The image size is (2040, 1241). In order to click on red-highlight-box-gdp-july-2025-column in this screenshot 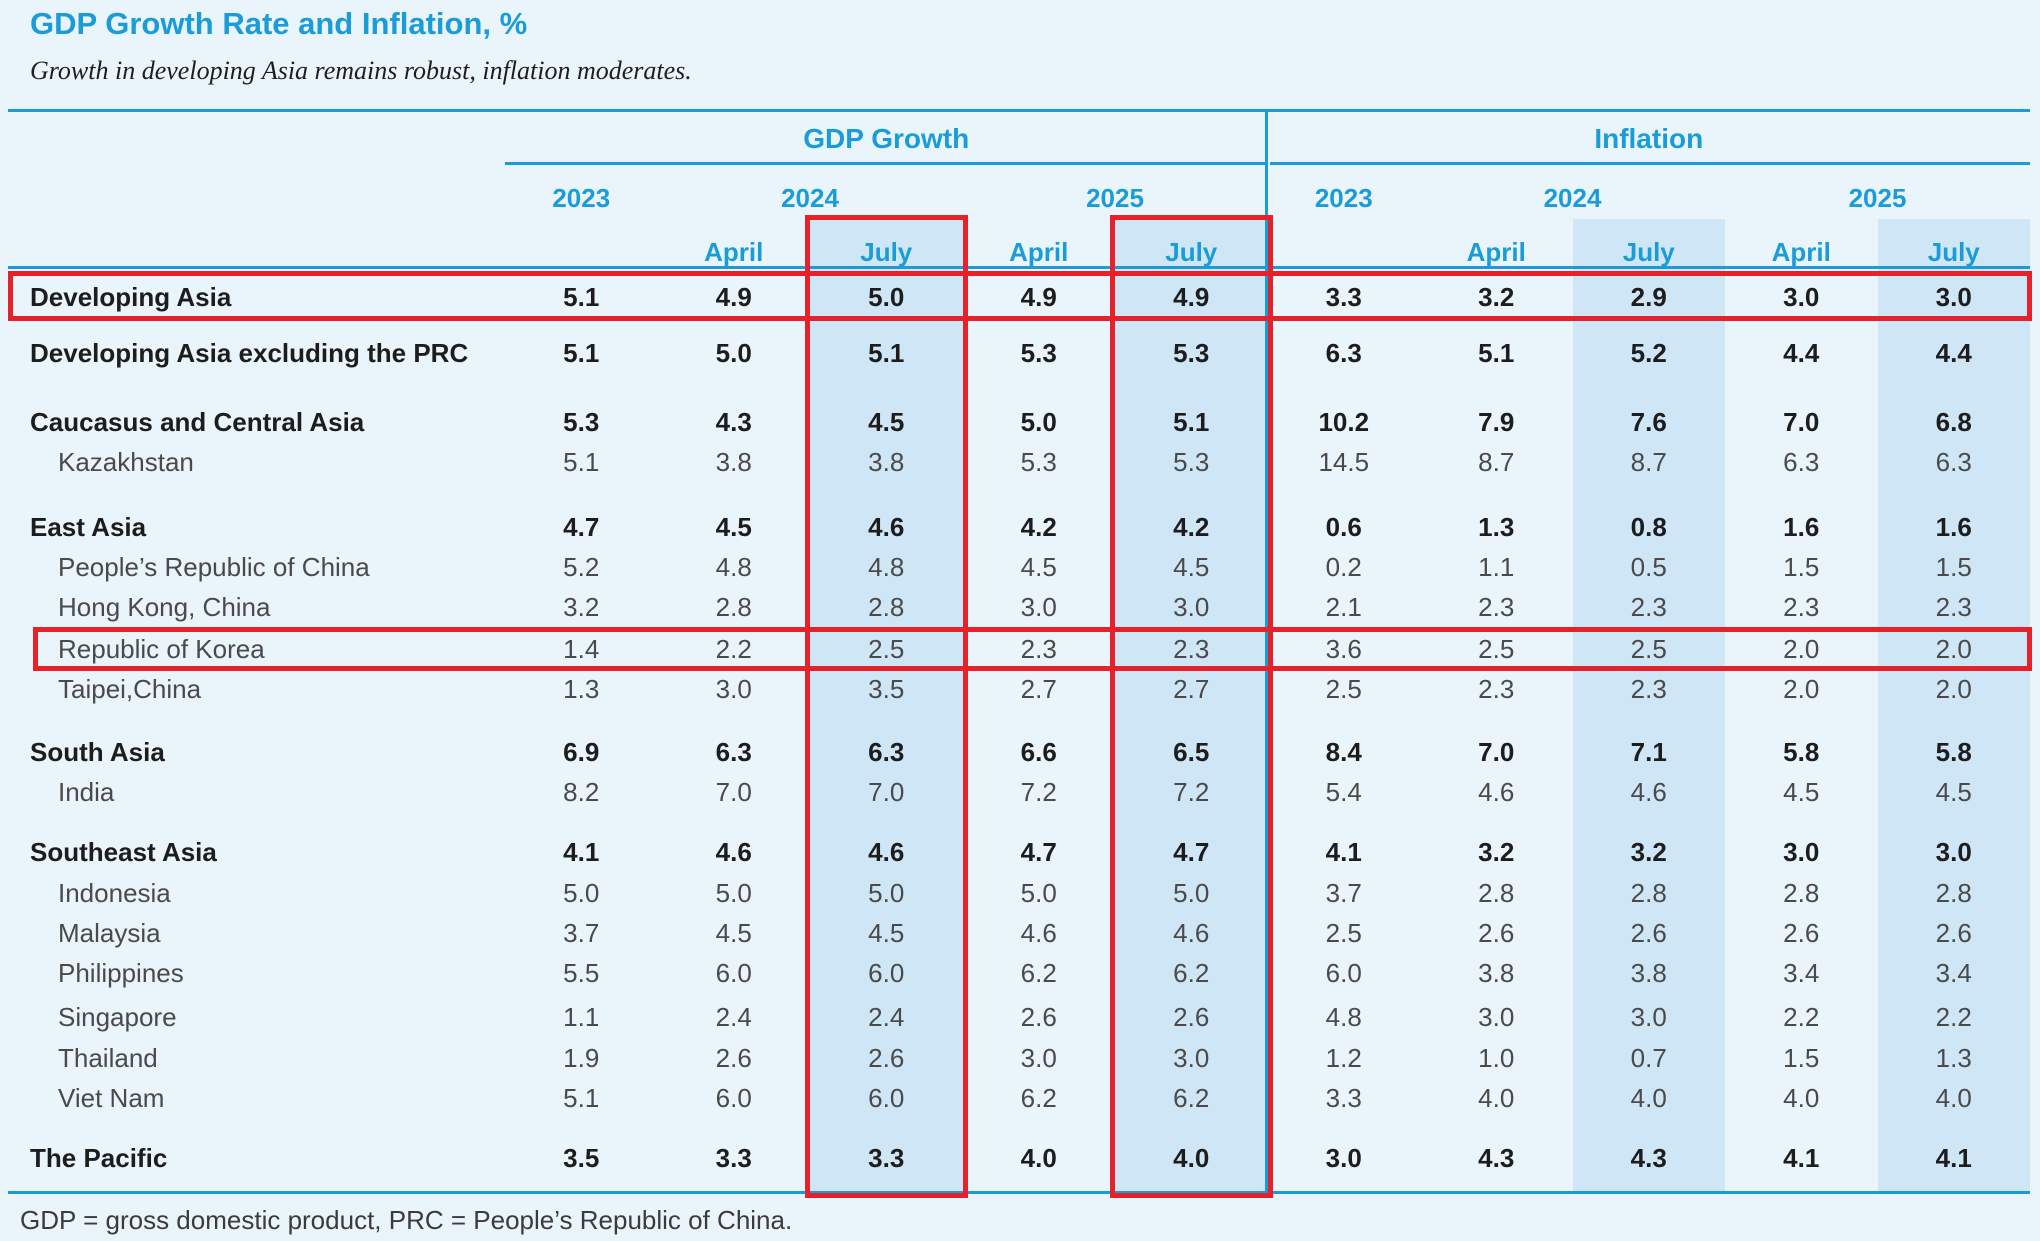, I will do `click(1191, 706)`.